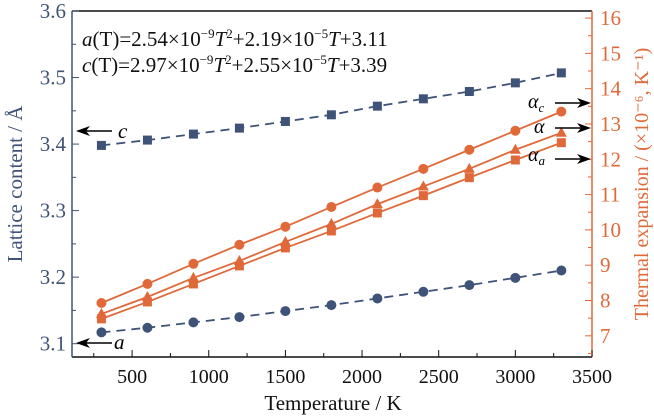  I want to click on x-tick-label: 500, so click(132, 377).